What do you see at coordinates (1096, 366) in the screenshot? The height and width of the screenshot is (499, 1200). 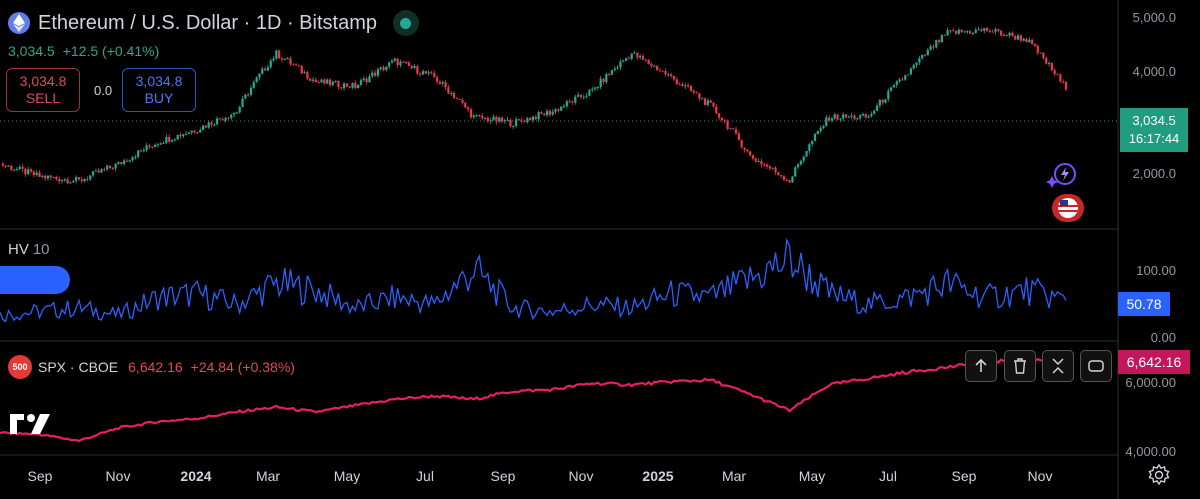 I see `maximize-pane-button` at bounding box center [1096, 366].